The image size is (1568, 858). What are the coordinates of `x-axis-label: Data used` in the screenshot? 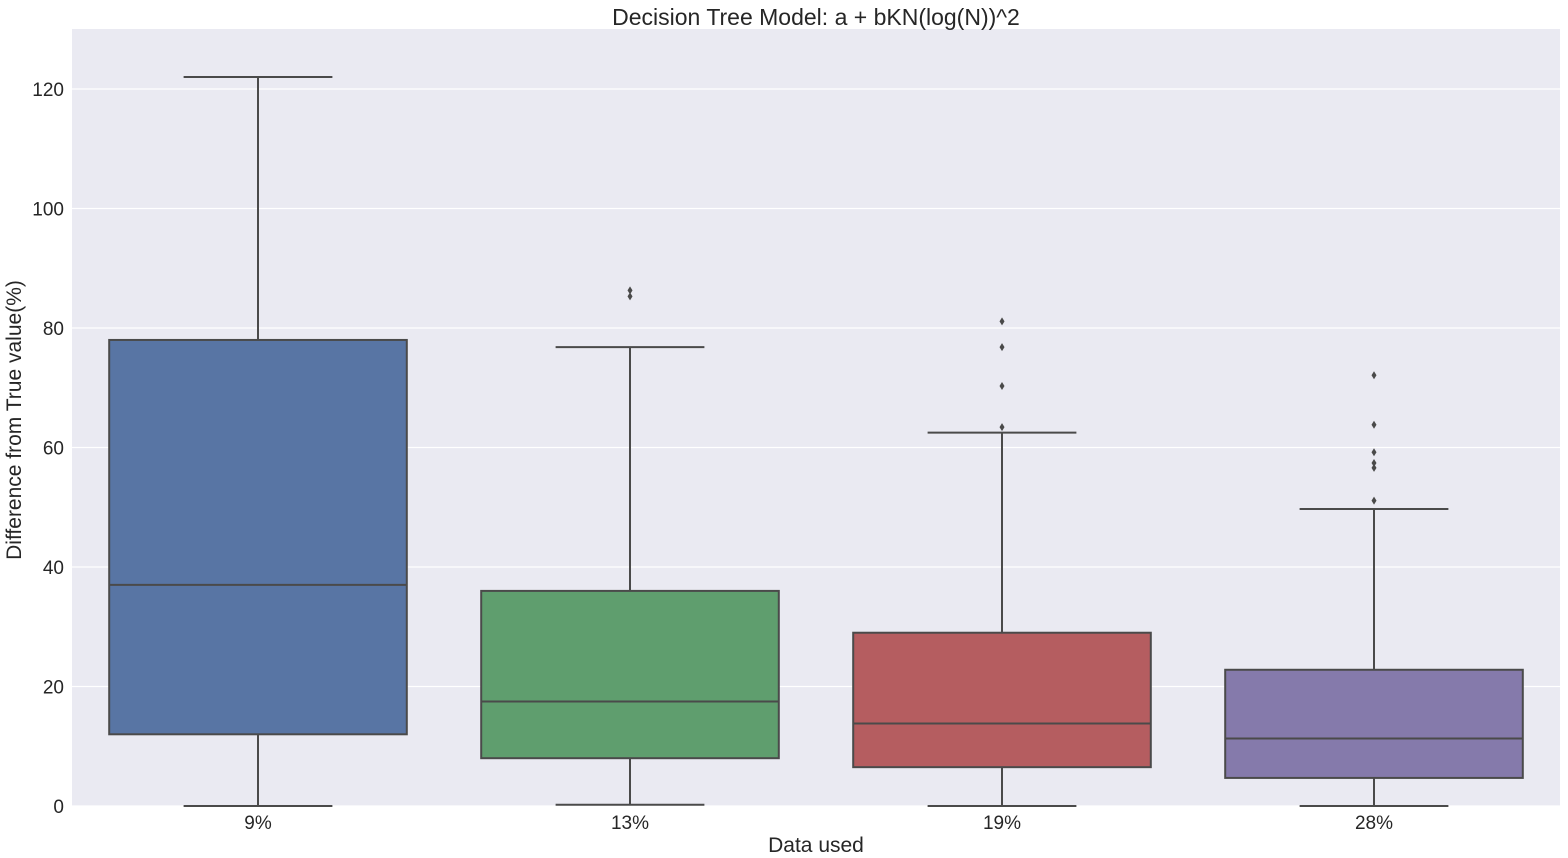 It's located at (816, 845).